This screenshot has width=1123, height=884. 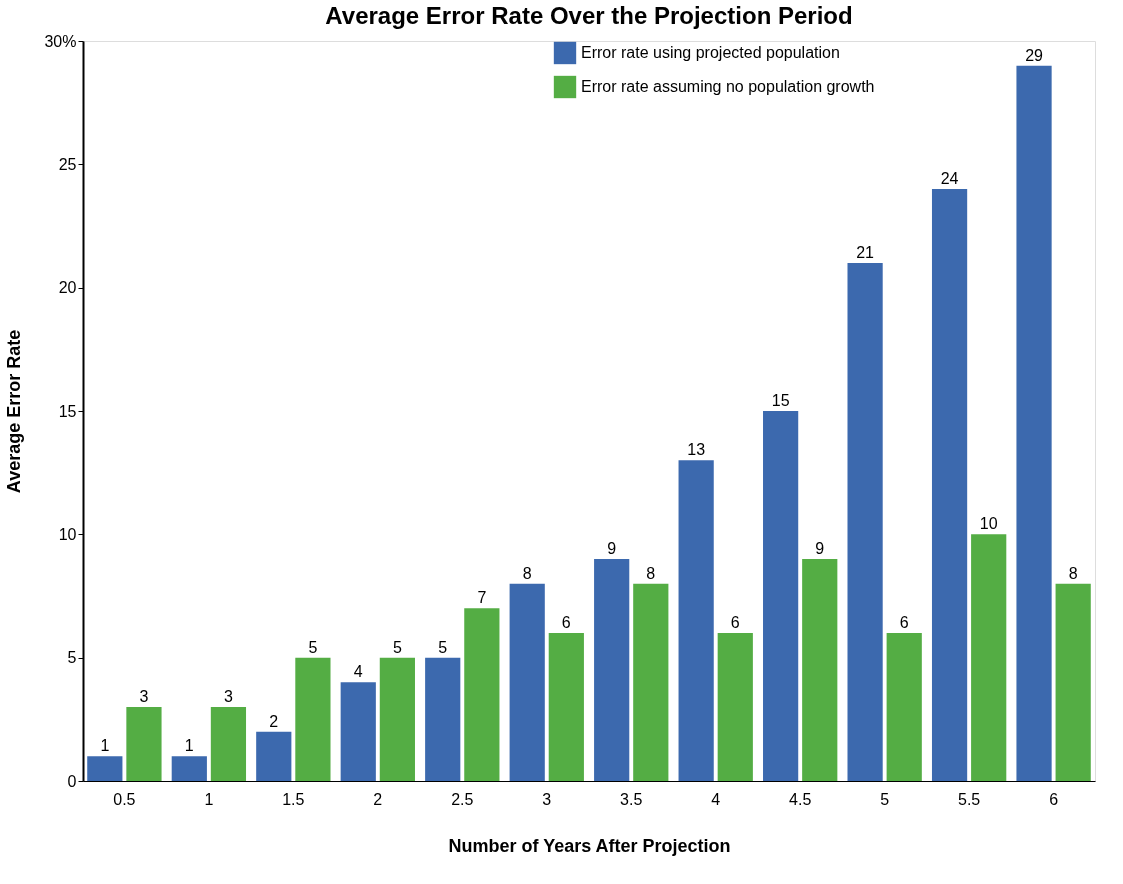 What do you see at coordinates (274, 721) in the screenshot?
I see `data-label: 2` at bounding box center [274, 721].